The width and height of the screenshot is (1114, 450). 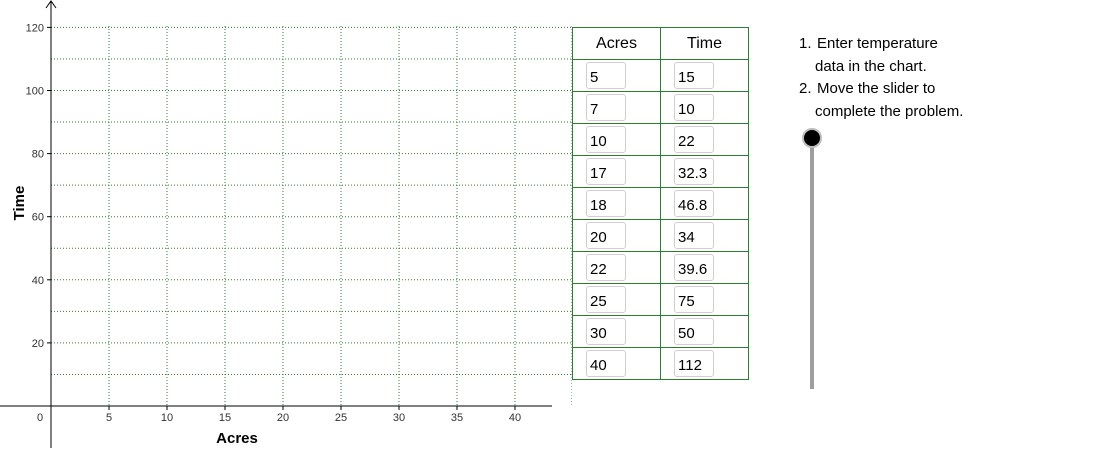 I want to click on y-tick-label: 60, so click(x=38, y=218).